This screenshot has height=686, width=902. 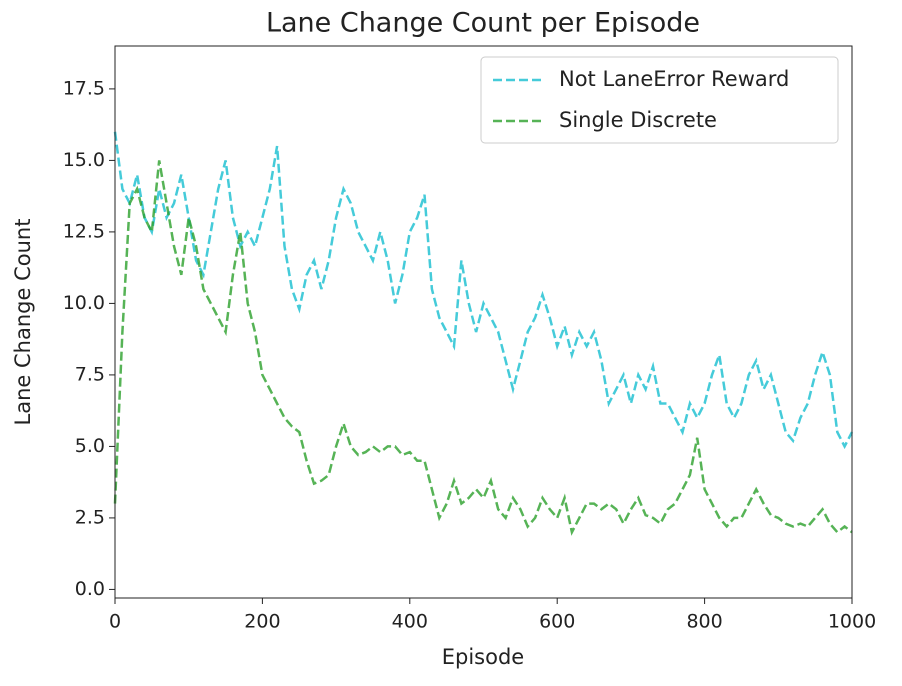 I want to click on y-tick-label: 17.5, so click(x=84, y=88).